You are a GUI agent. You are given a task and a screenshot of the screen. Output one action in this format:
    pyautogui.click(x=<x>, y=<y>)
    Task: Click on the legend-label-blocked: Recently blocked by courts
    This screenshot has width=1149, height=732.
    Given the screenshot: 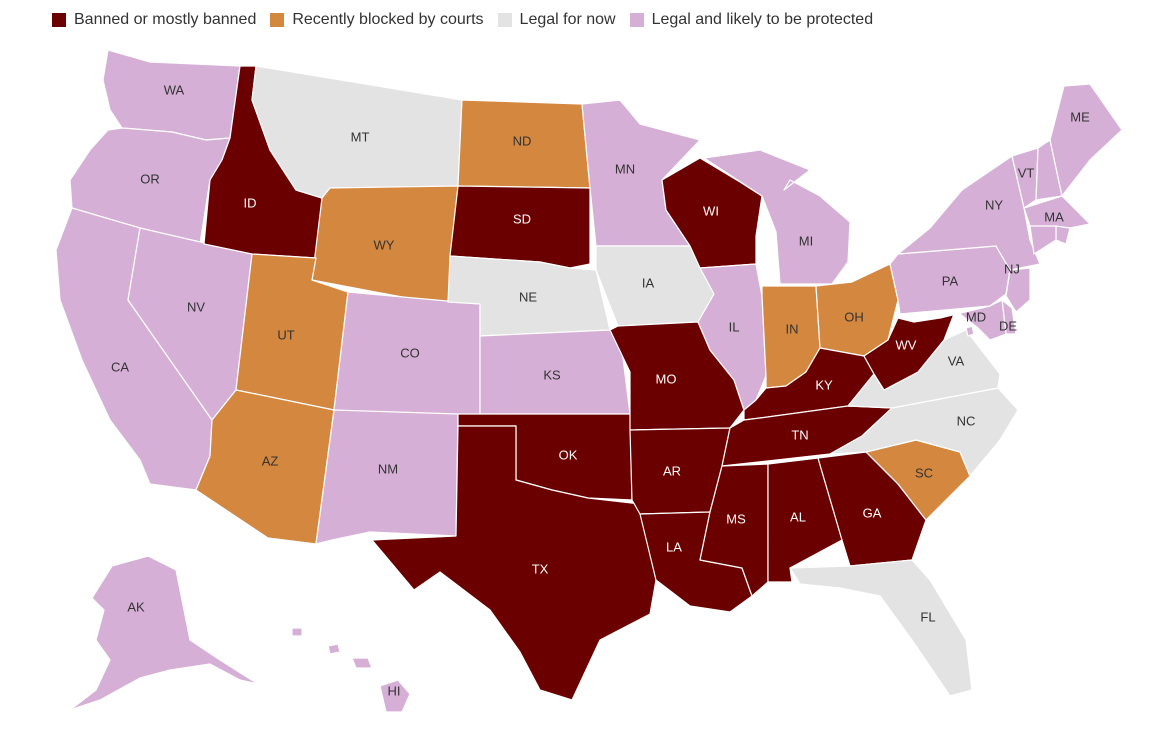 What is the action you would take?
    pyautogui.click(x=388, y=19)
    